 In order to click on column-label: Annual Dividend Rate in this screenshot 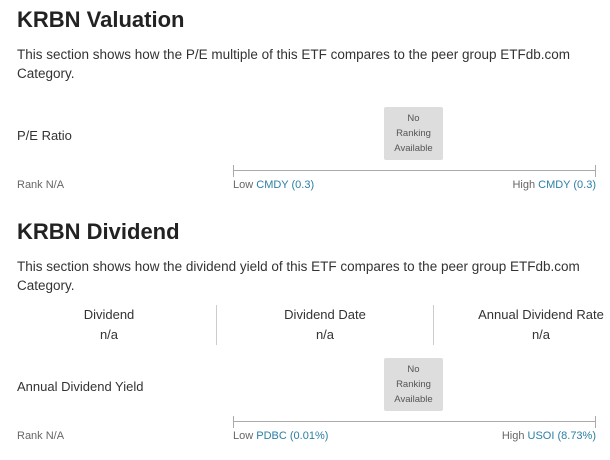, I will do `click(541, 314)`.